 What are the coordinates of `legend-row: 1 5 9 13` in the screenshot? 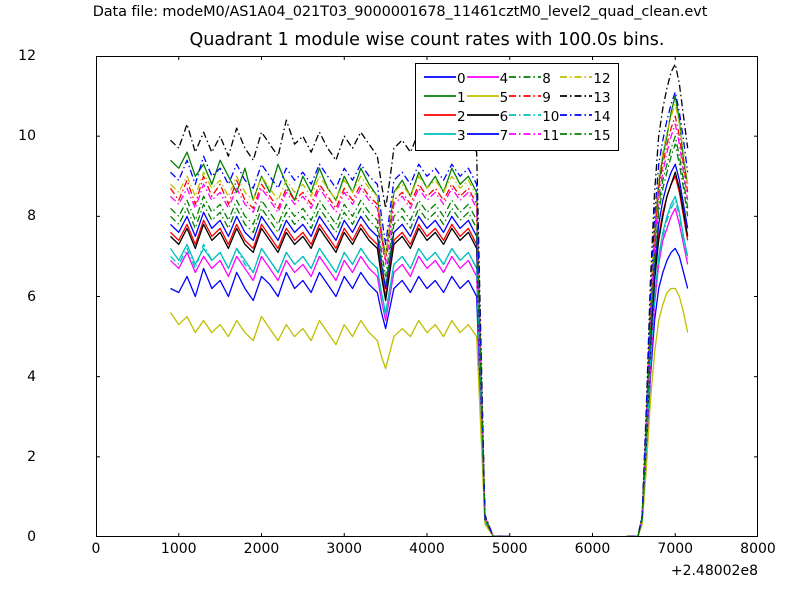 It's located at (517, 97).